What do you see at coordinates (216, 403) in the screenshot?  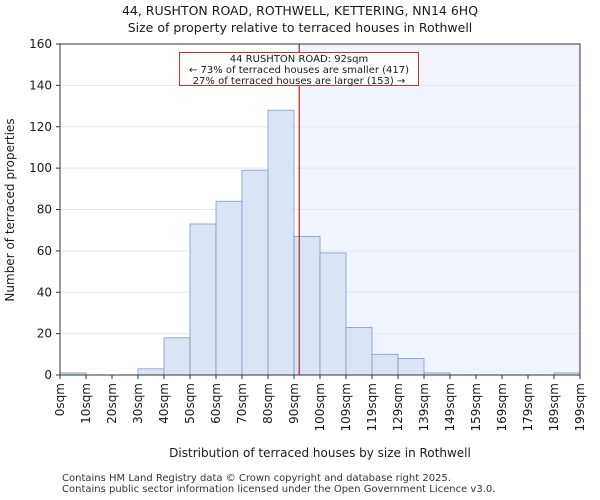 I see `x-tick-label: 60sqm` at bounding box center [216, 403].